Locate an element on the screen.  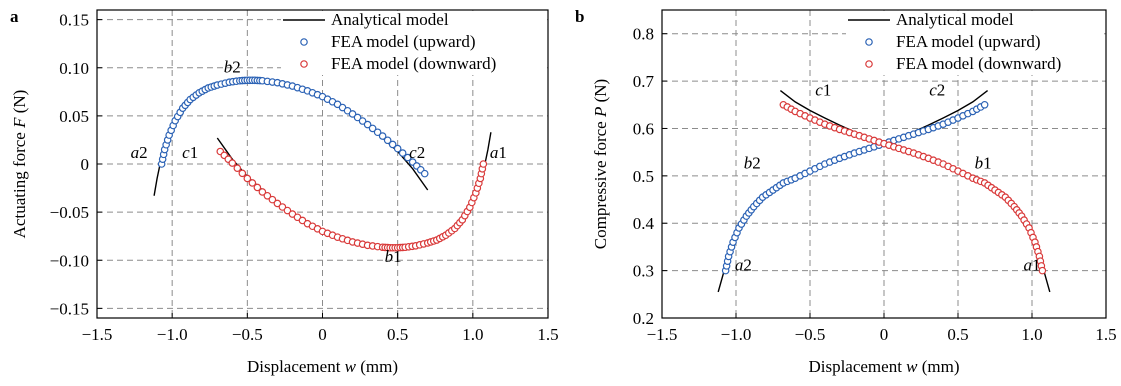
y-tick-label: −0.05 is located at coordinates (69, 212).